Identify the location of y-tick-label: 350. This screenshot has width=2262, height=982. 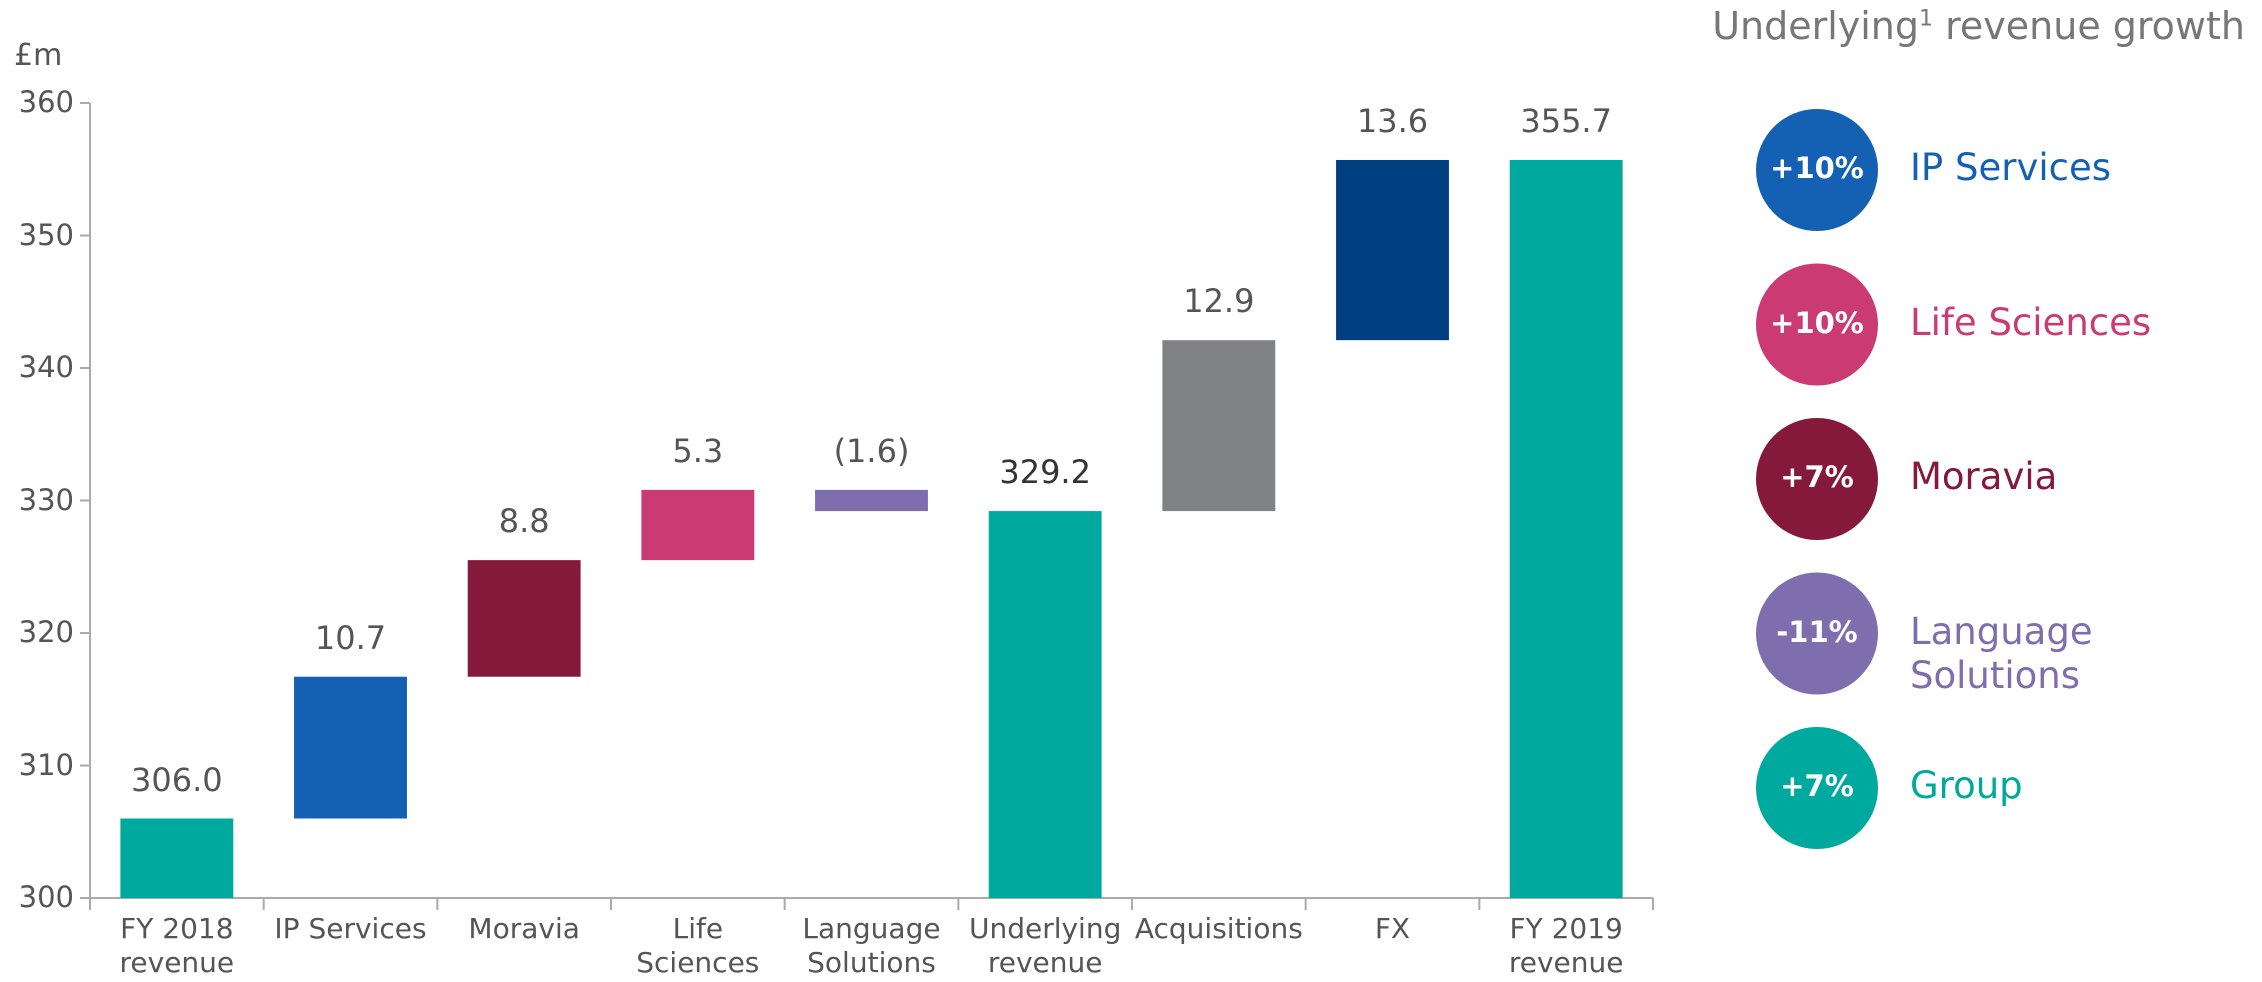
(46, 234).